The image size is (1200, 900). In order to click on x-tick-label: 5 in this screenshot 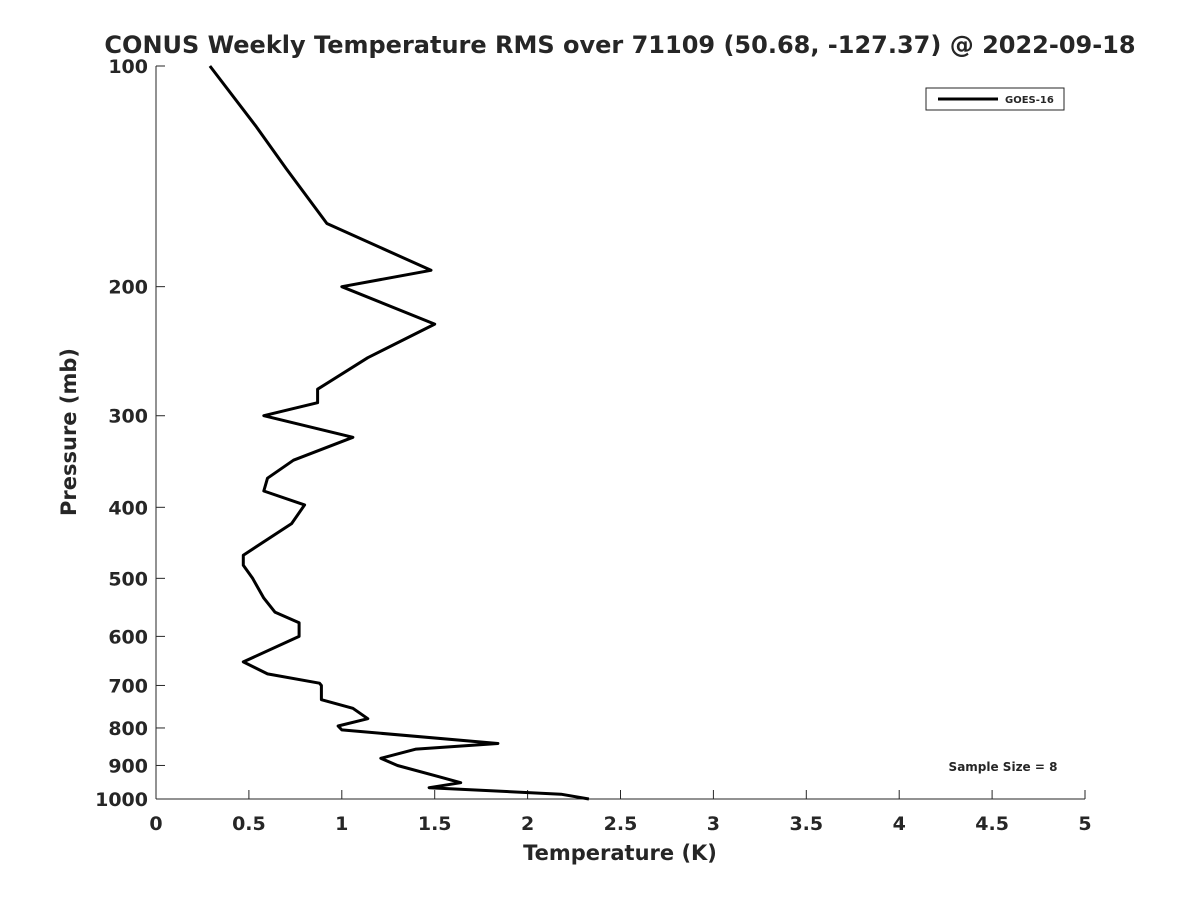, I will do `click(1084, 824)`.